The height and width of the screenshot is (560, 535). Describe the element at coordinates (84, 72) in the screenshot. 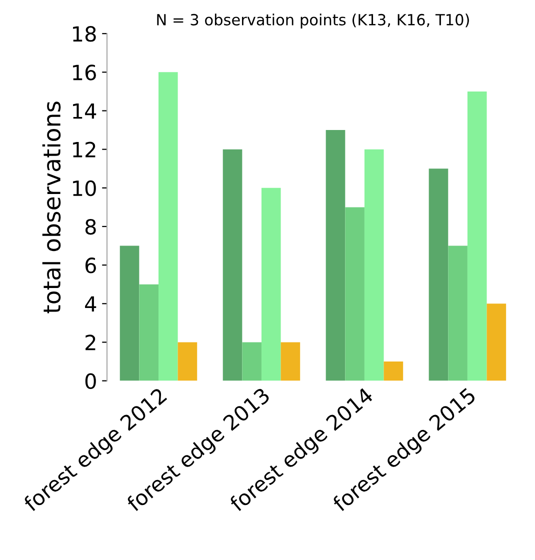

I see `y-tick-label: 16` at that location.